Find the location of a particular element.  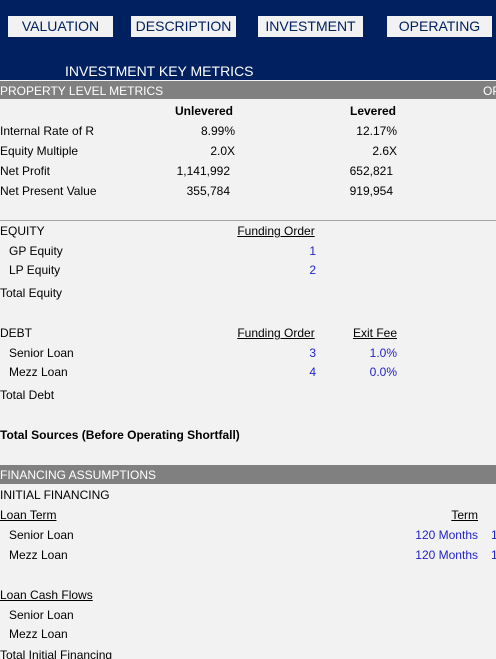

nav-tab: DESCRIPTION is located at coordinates (183, 26).